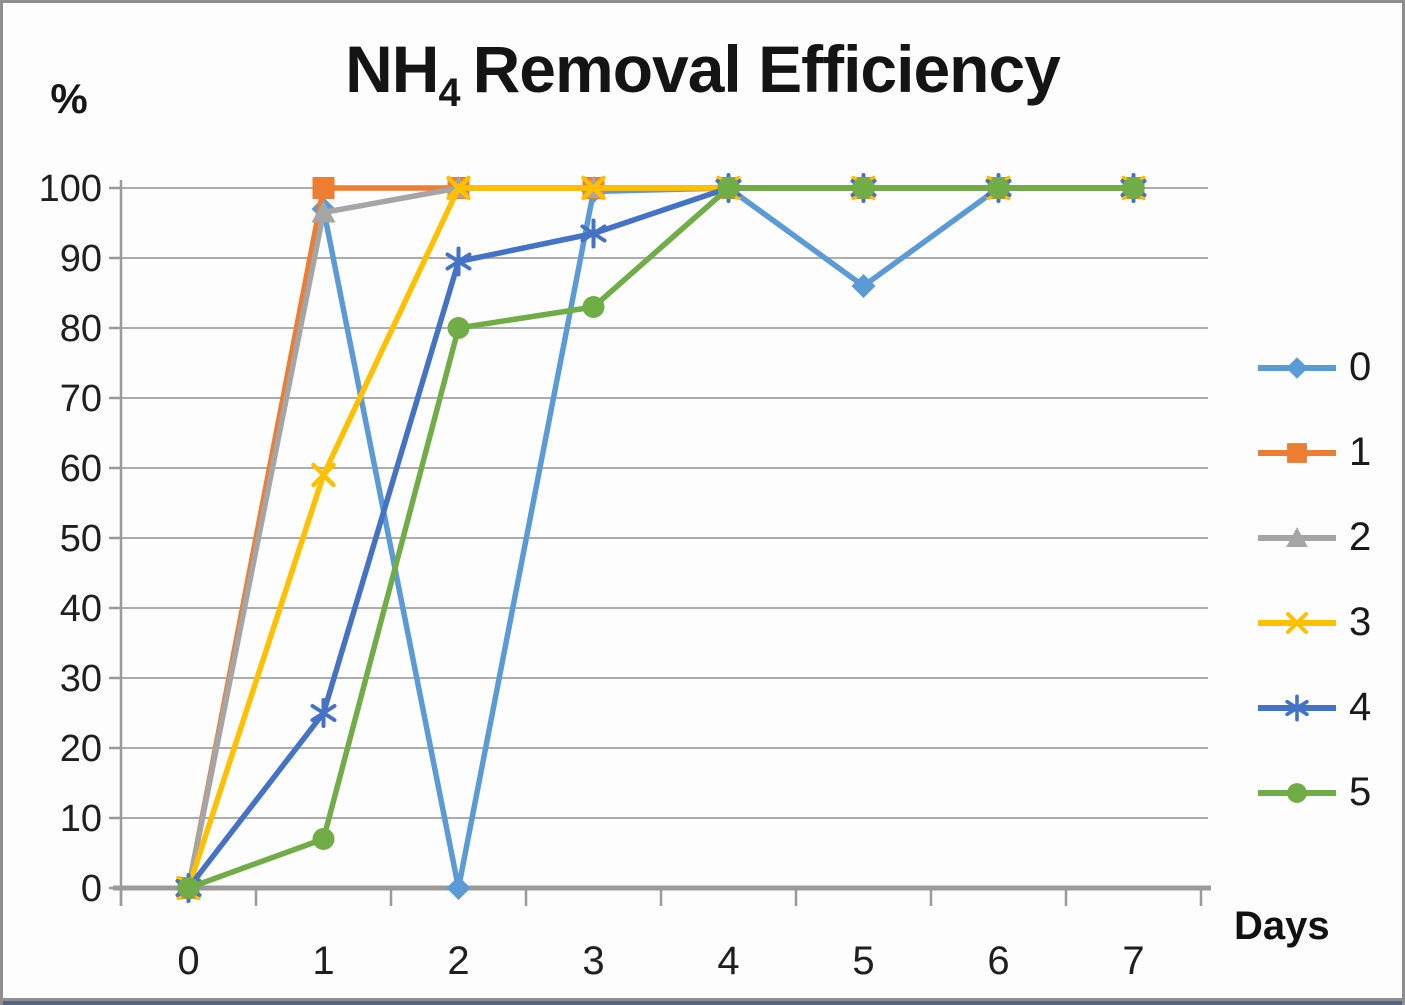 Image resolution: width=1405 pixels, height=1005 pixels. I want to click on legend-square-icon, so click(1297, 452).